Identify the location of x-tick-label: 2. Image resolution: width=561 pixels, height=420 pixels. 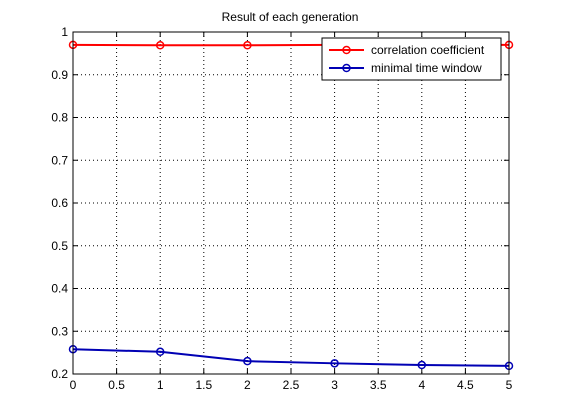
(247, 385).